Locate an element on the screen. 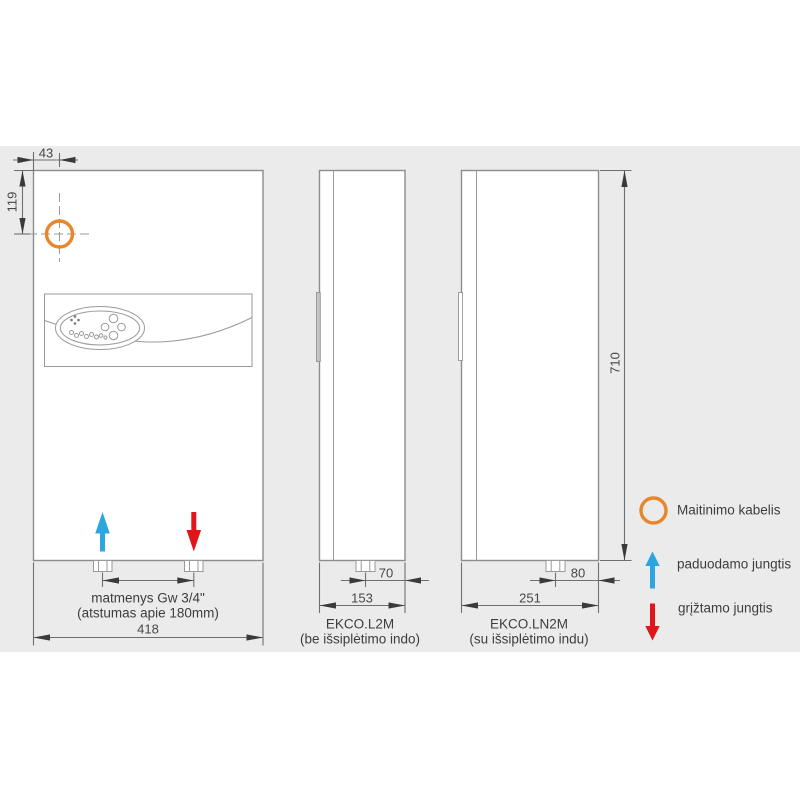 The height and width of the screenshot is (800, 800). panel-oval is located at coordinates (100, 328).